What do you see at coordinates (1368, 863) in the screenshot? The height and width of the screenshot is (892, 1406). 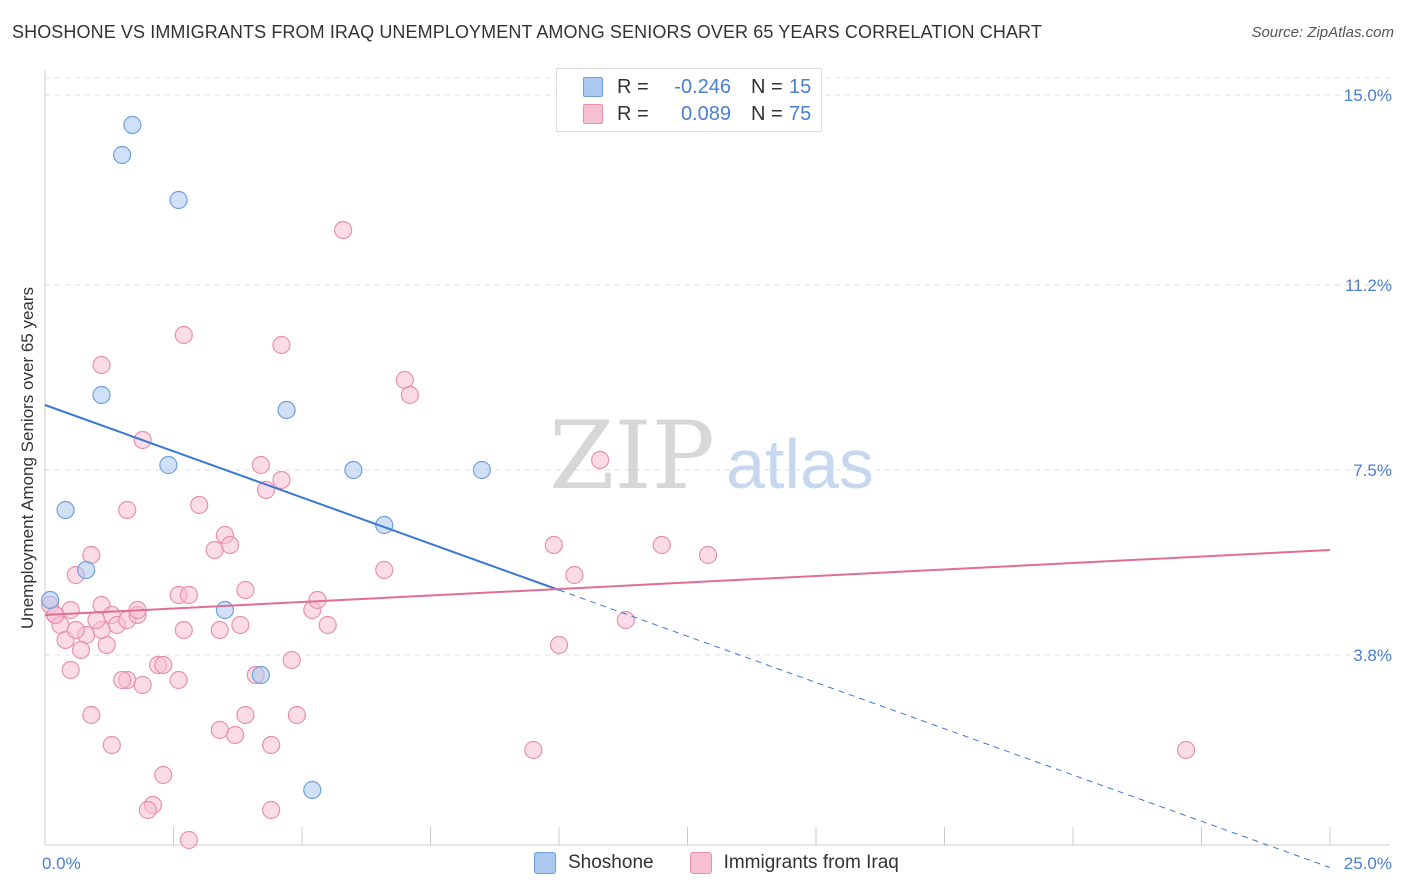 I see `x-tick-label: 25.0%` at bounding box center [1368, 863].